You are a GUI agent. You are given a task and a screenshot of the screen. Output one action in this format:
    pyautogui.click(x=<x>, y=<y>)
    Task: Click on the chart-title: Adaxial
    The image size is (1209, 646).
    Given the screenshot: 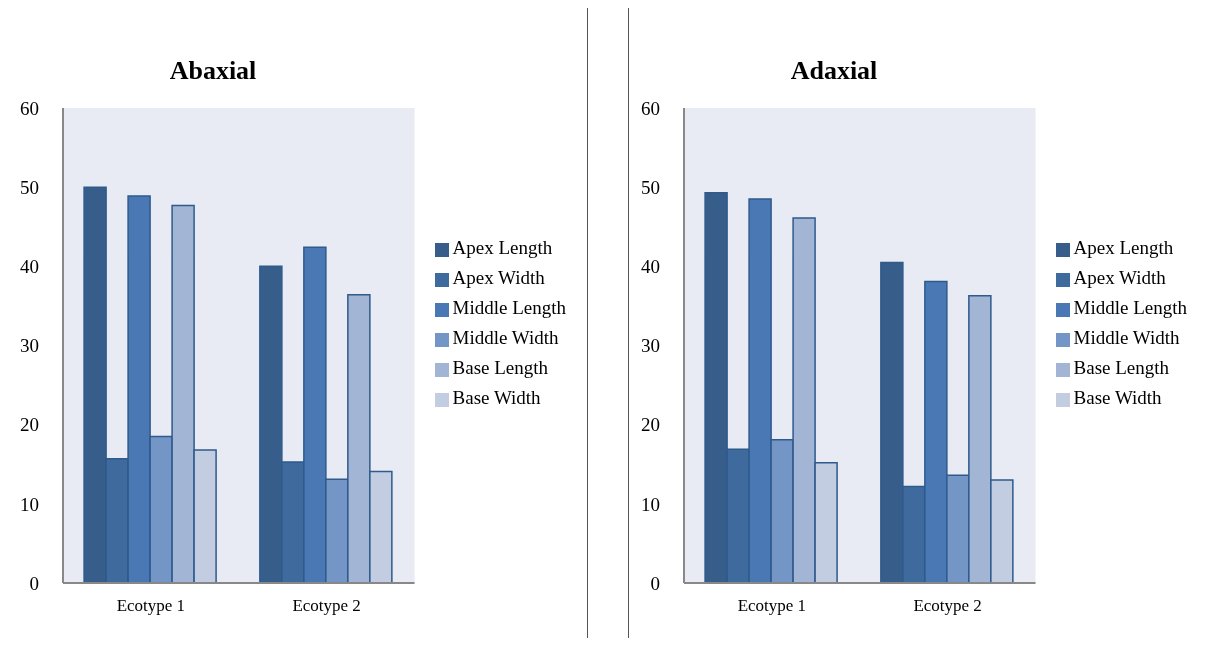 What is the action you would take?
    pyautogui.click(x=834, y=71)
    